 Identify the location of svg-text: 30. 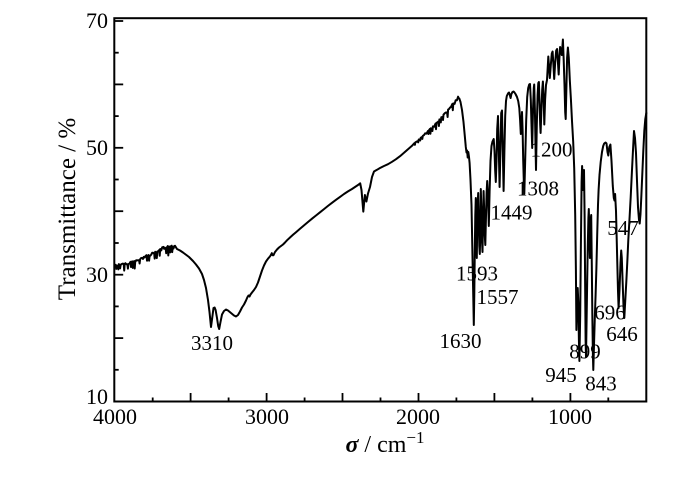
(97, 274).